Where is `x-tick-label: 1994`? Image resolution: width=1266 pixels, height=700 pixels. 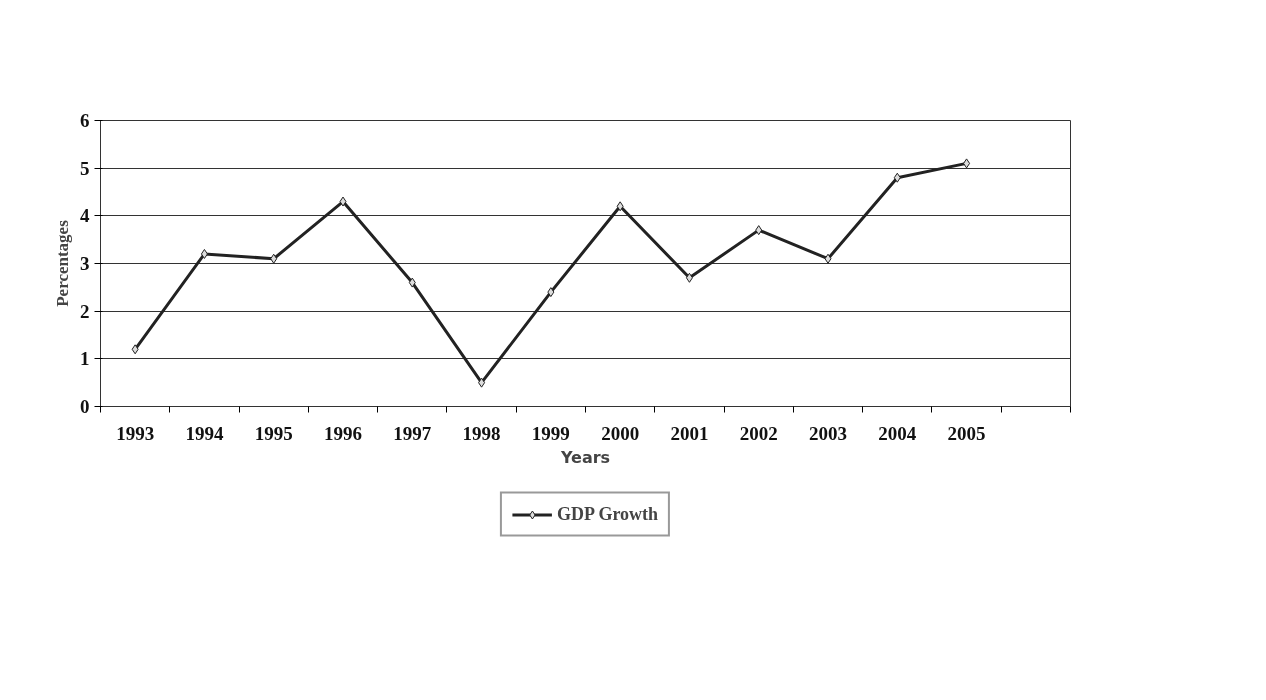 x-tick-label: 1994 is located at coordinates (204, 433).